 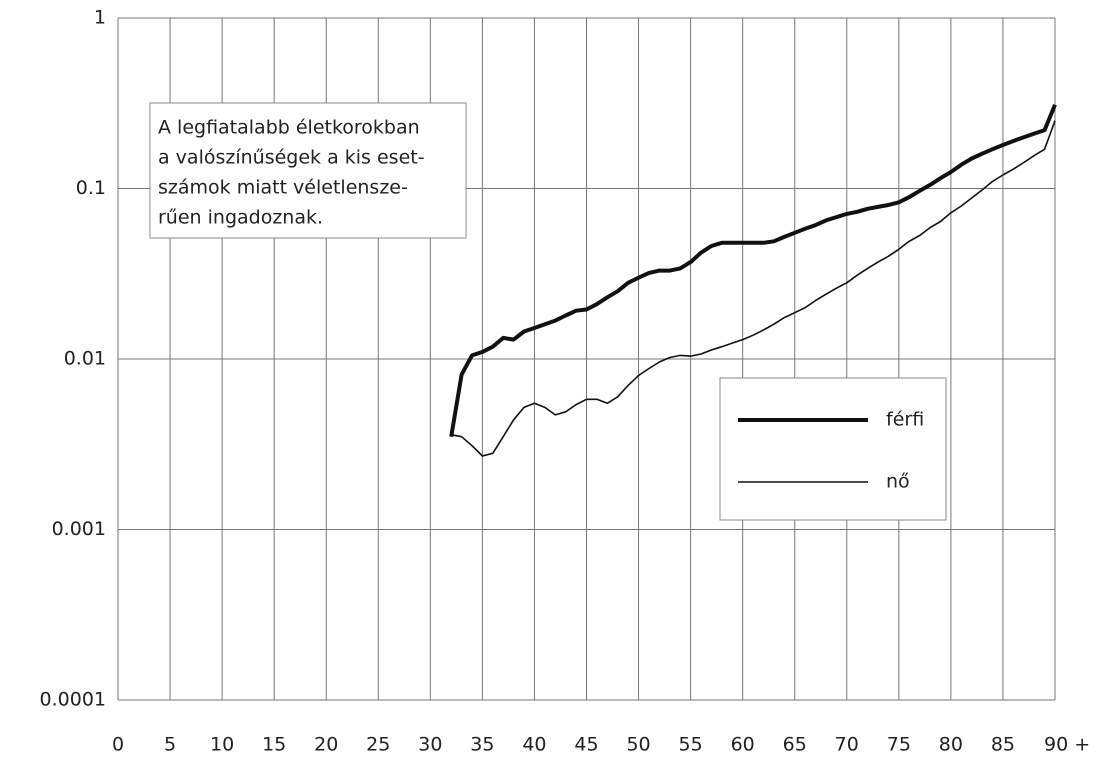 What do you see at coordinates (170, 745) in the screenshot?
I see `x-tick-label: 5` at bounding box center [170, 745].